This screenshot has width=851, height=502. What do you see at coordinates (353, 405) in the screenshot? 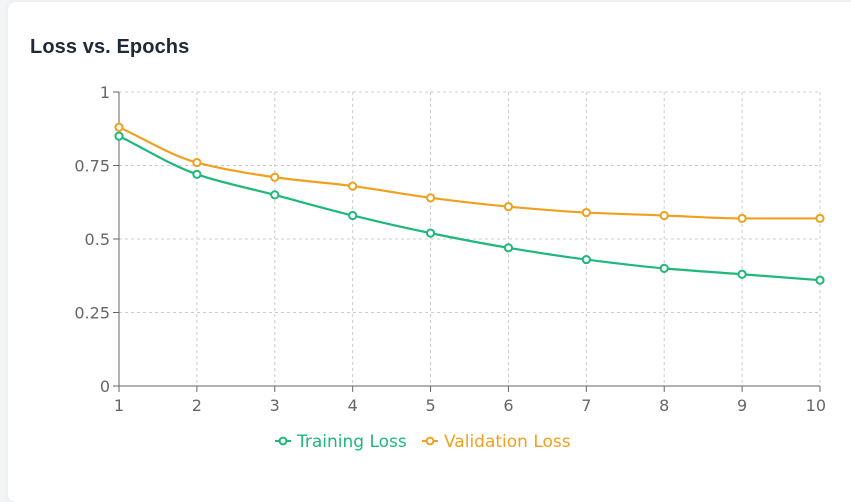
I see `x-tick-label: 4` at bounding box center [353, 405].